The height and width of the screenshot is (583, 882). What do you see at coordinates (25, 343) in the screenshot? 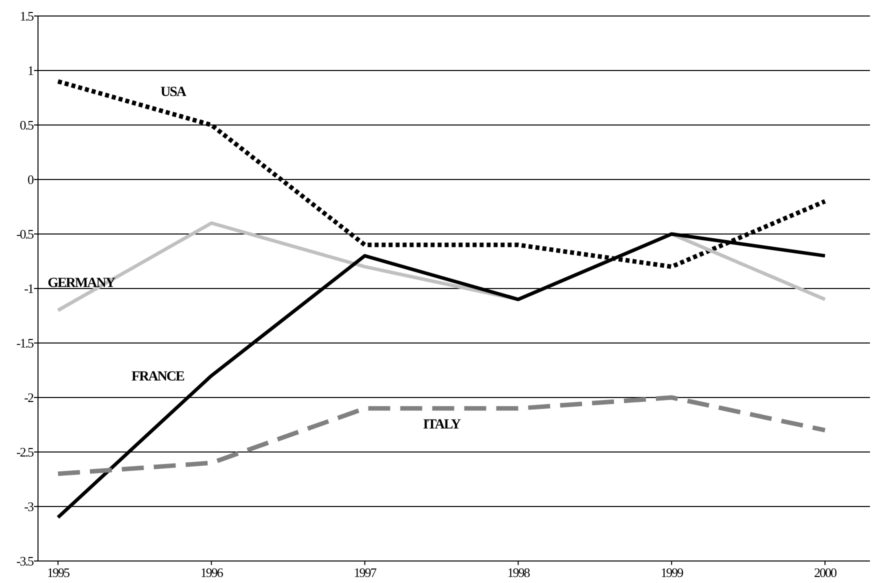
I see `y-tick-label: -1.5` at bounding box center [25, 343].